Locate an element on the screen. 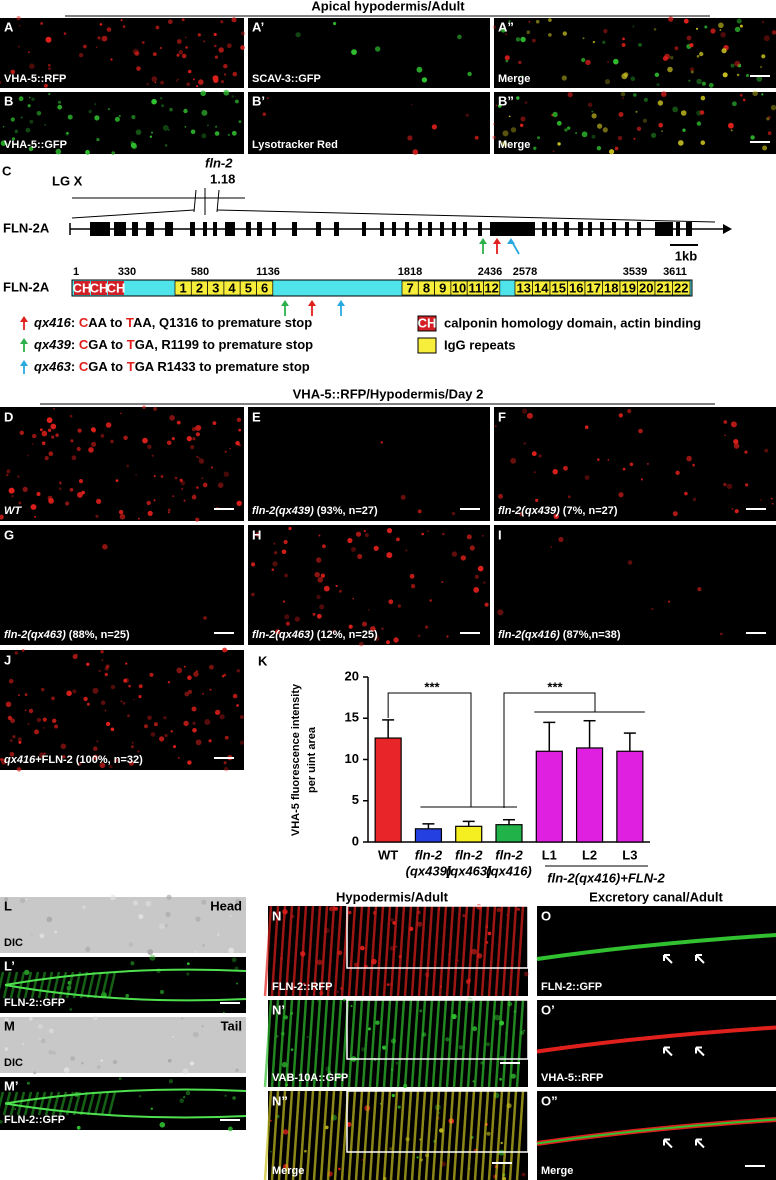 The width and height of the screenshot is (776, 1180). repeat-number: 11 is located at coordinates (475, 287).